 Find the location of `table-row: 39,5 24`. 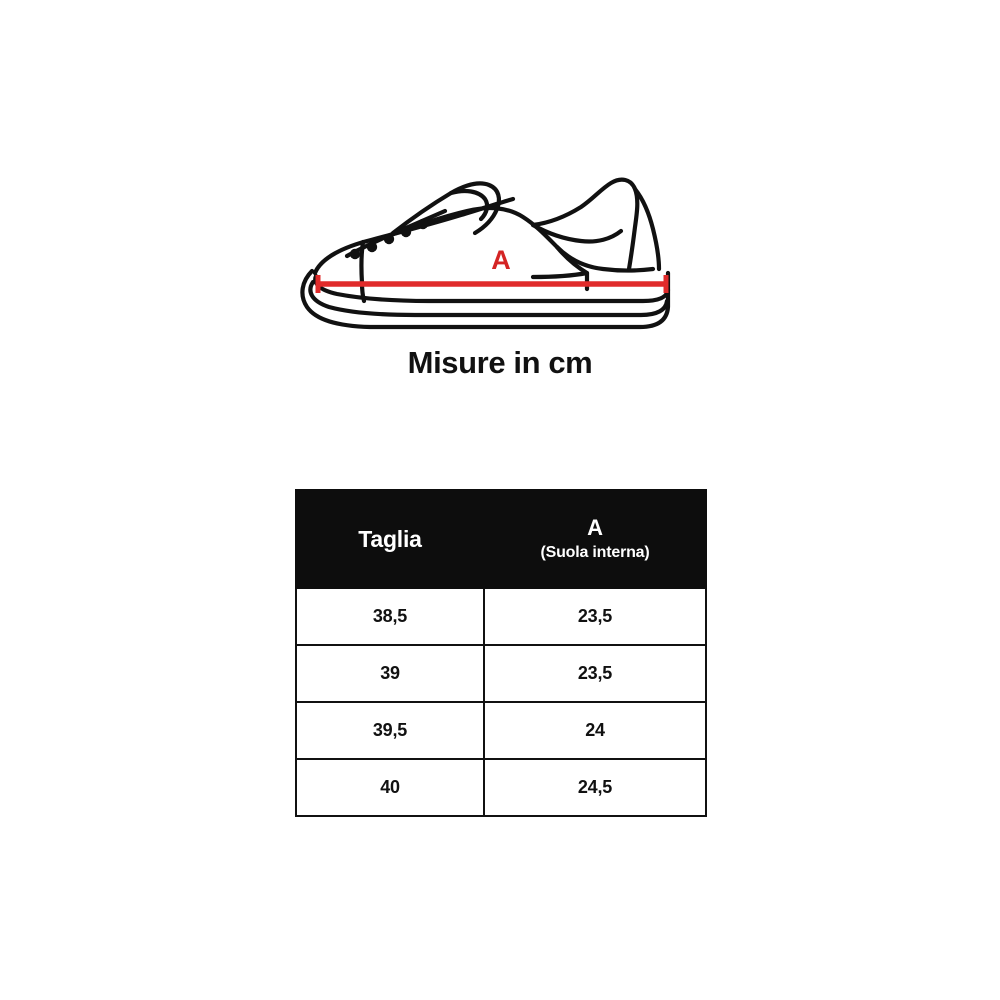

table-row: 39,5 24 is located at coordinates (501, 730).